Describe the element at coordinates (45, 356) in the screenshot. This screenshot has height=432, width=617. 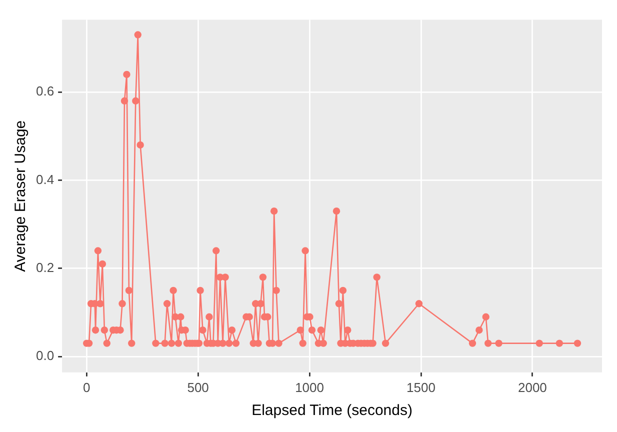
I see `y-tick-label: 0.0` at that location.